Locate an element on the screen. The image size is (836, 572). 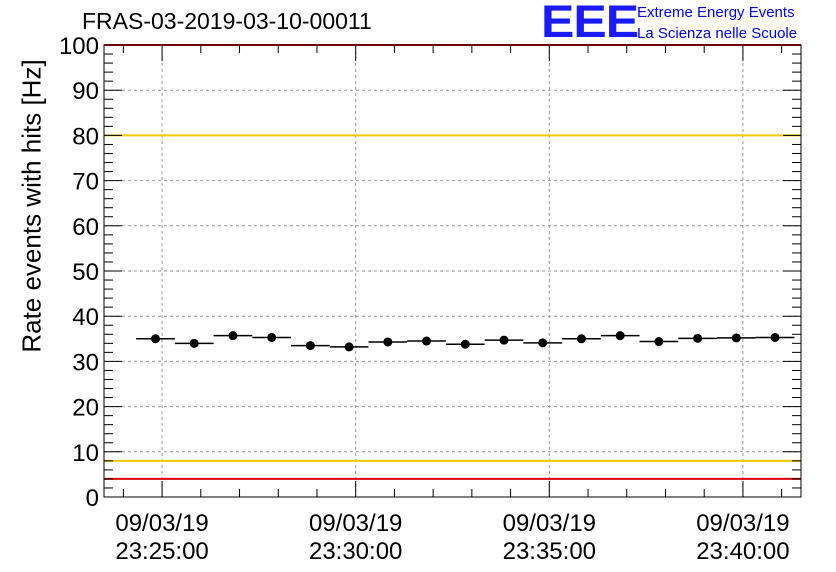
logo-line-2: La Scienza nelle Scuole is located at coordinates (717, 33).